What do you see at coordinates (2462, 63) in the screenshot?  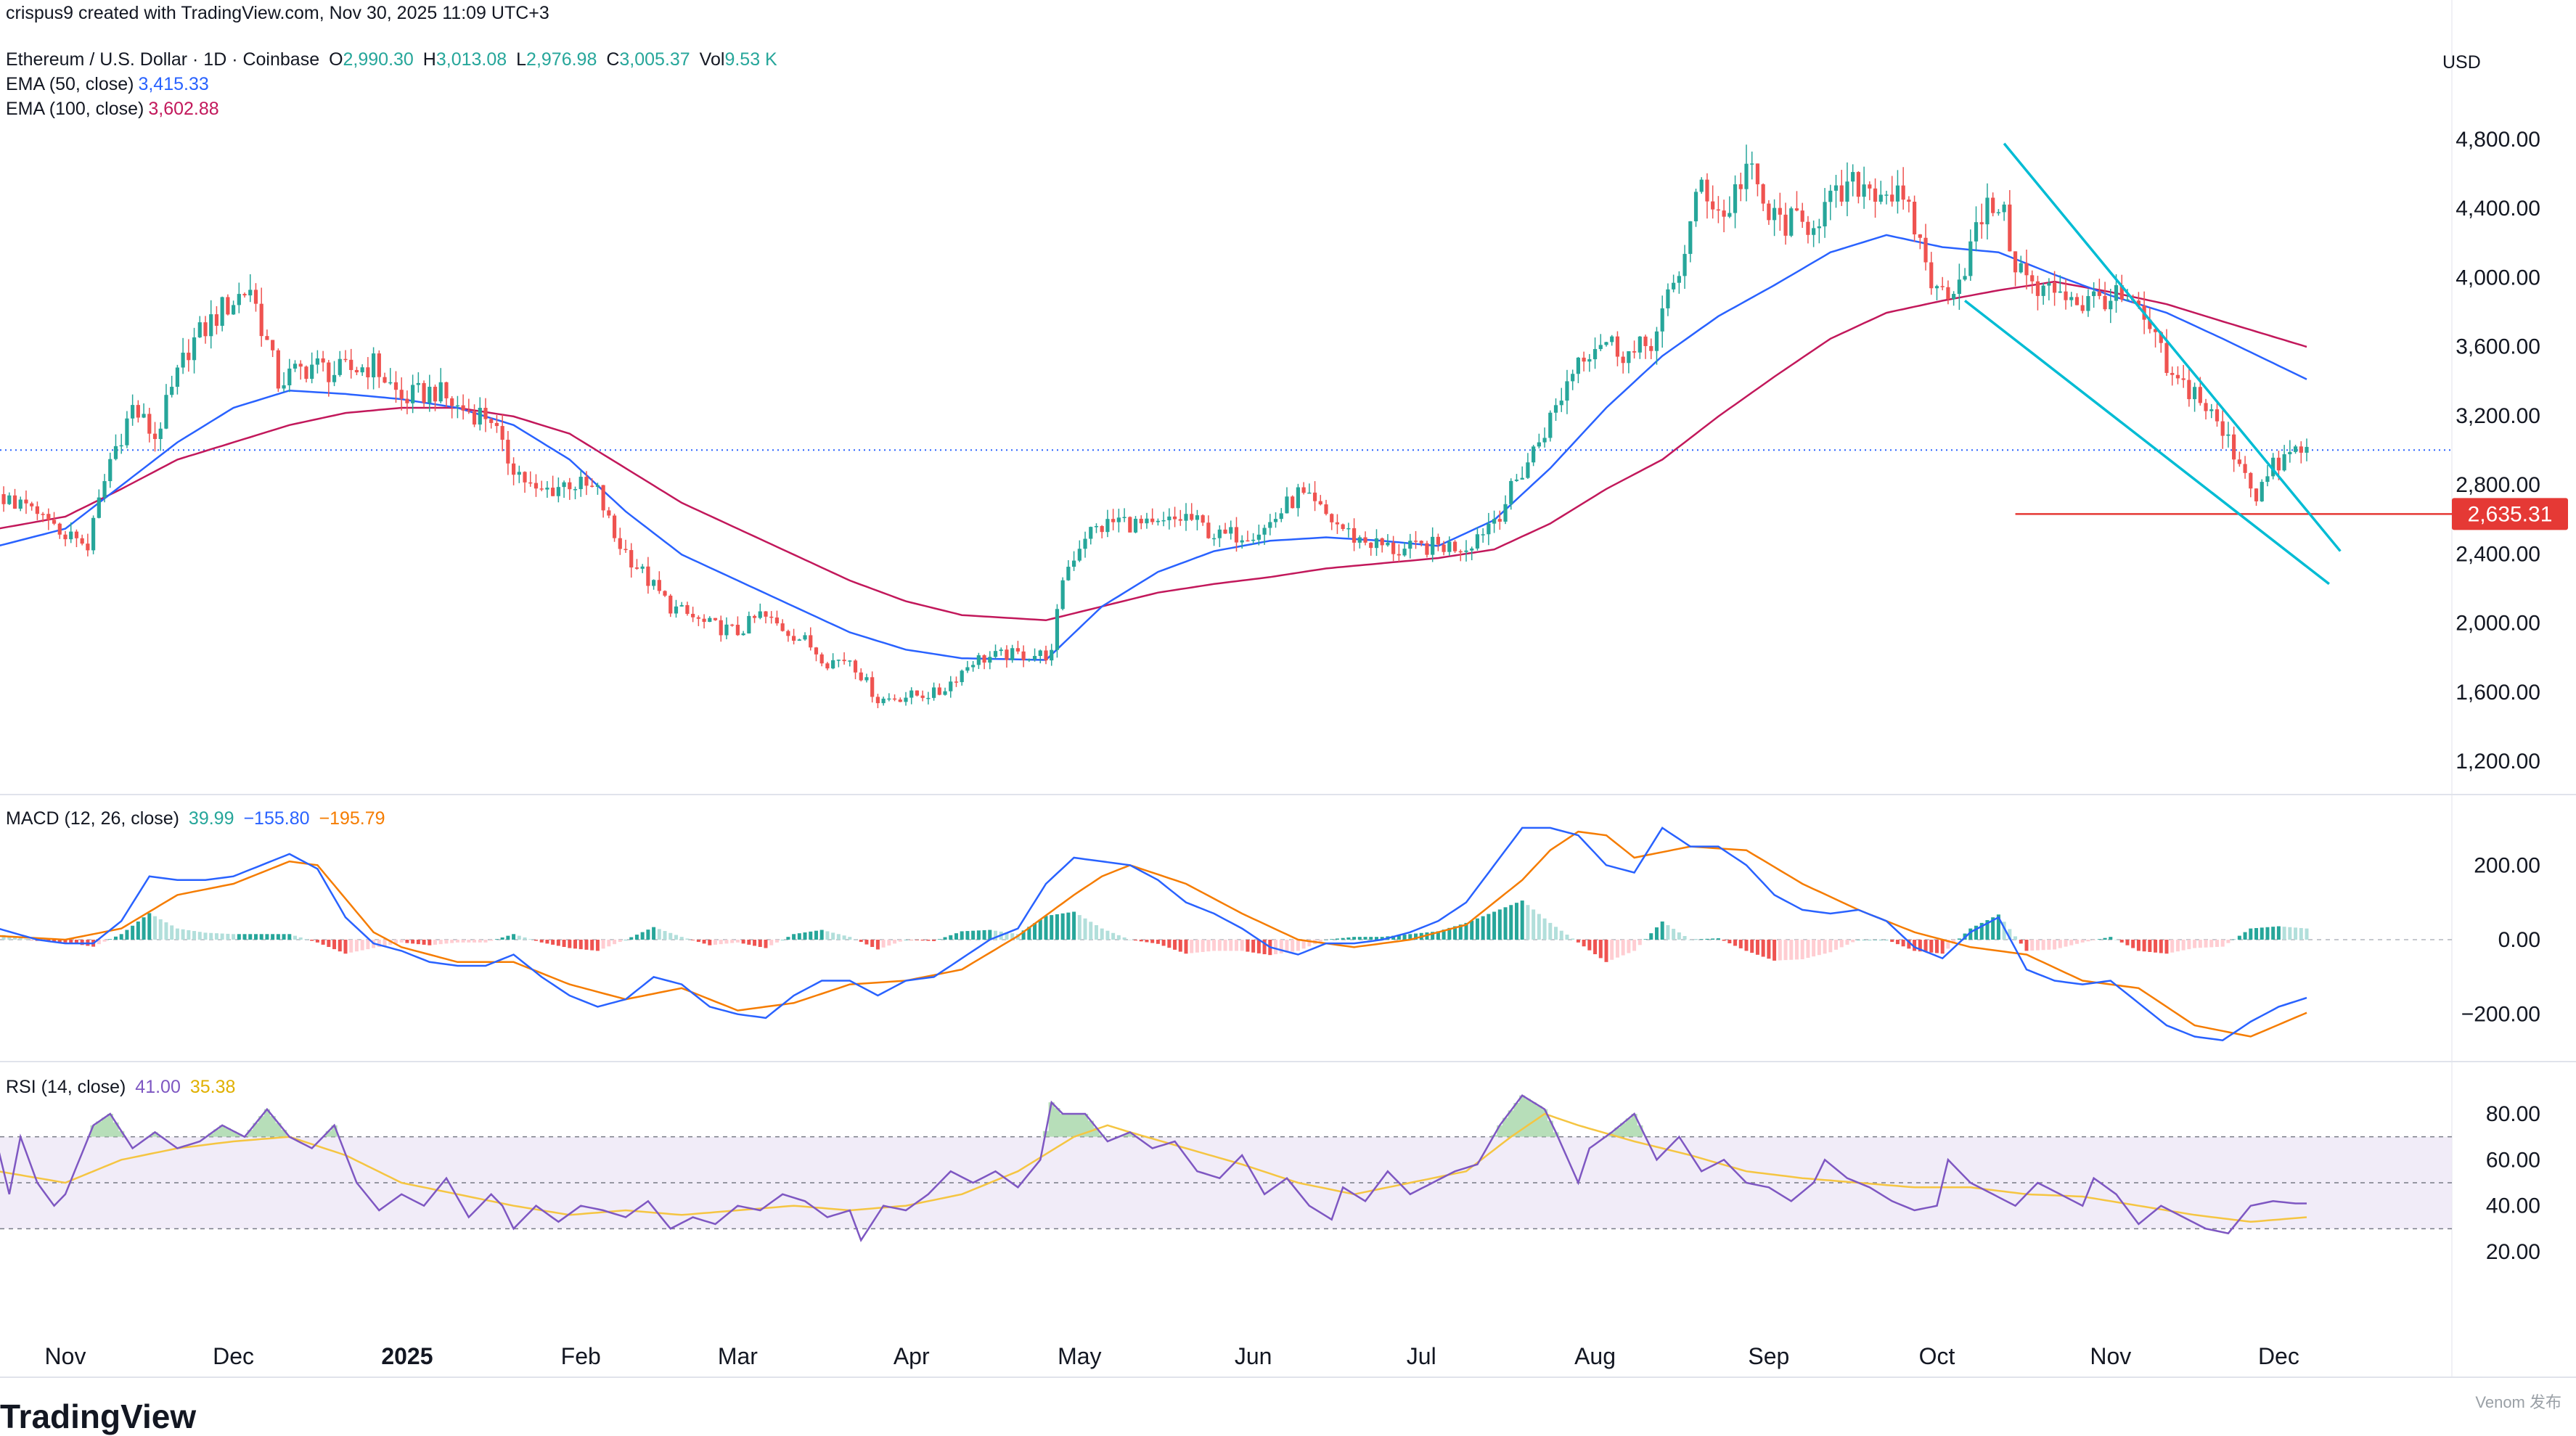 I see `currency-label: USD` at bounding box center [2462, 63].